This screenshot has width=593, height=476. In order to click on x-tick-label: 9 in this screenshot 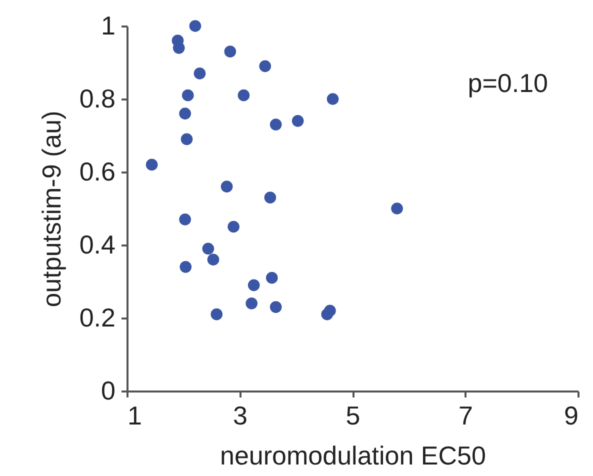, I will do `click(571, 415)`.